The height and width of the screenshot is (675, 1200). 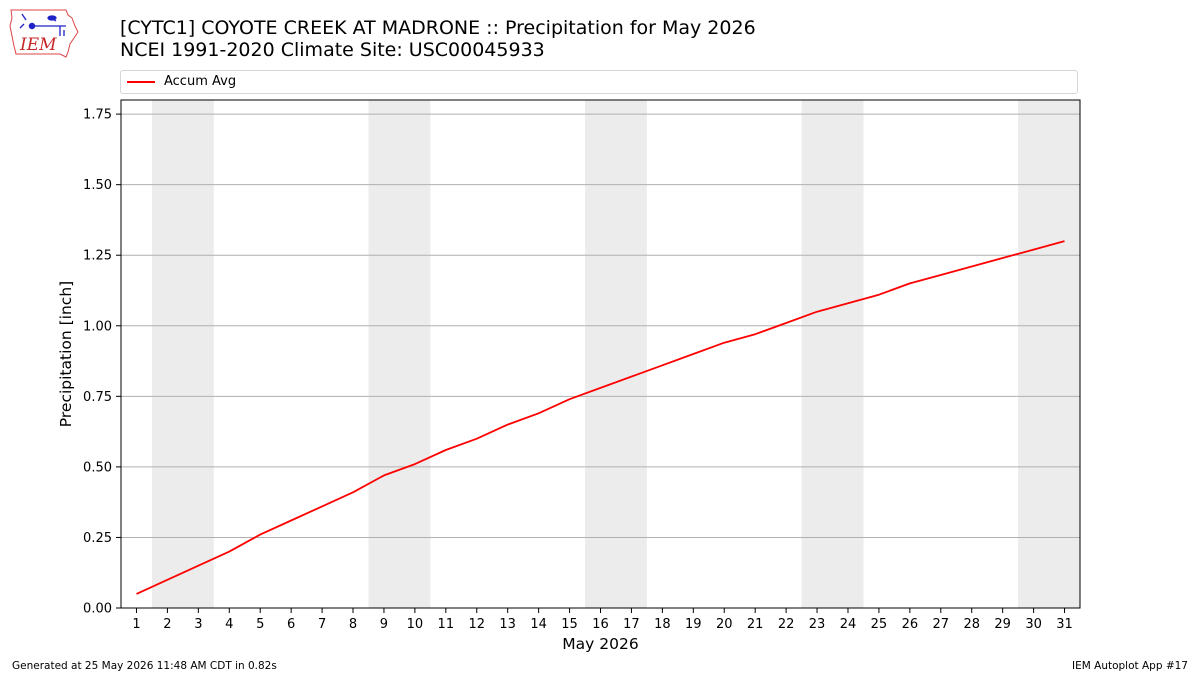 I want to click on x-tick-label: 7, so click(x=322, y=624).